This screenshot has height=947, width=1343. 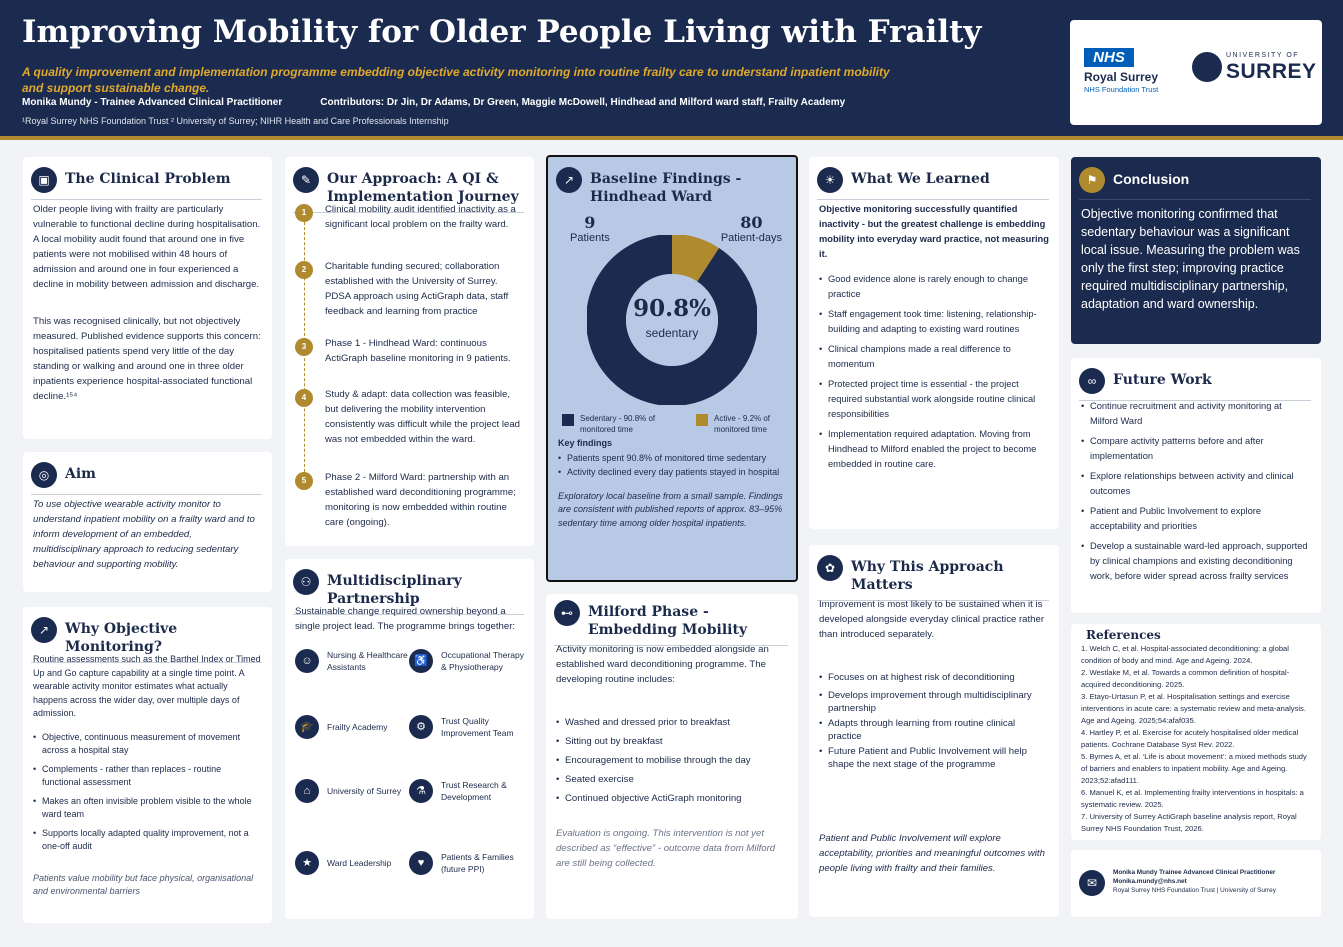 I want to click on partner-label: Nursing & Healthcare Assistants, so click(x=367, y=661).